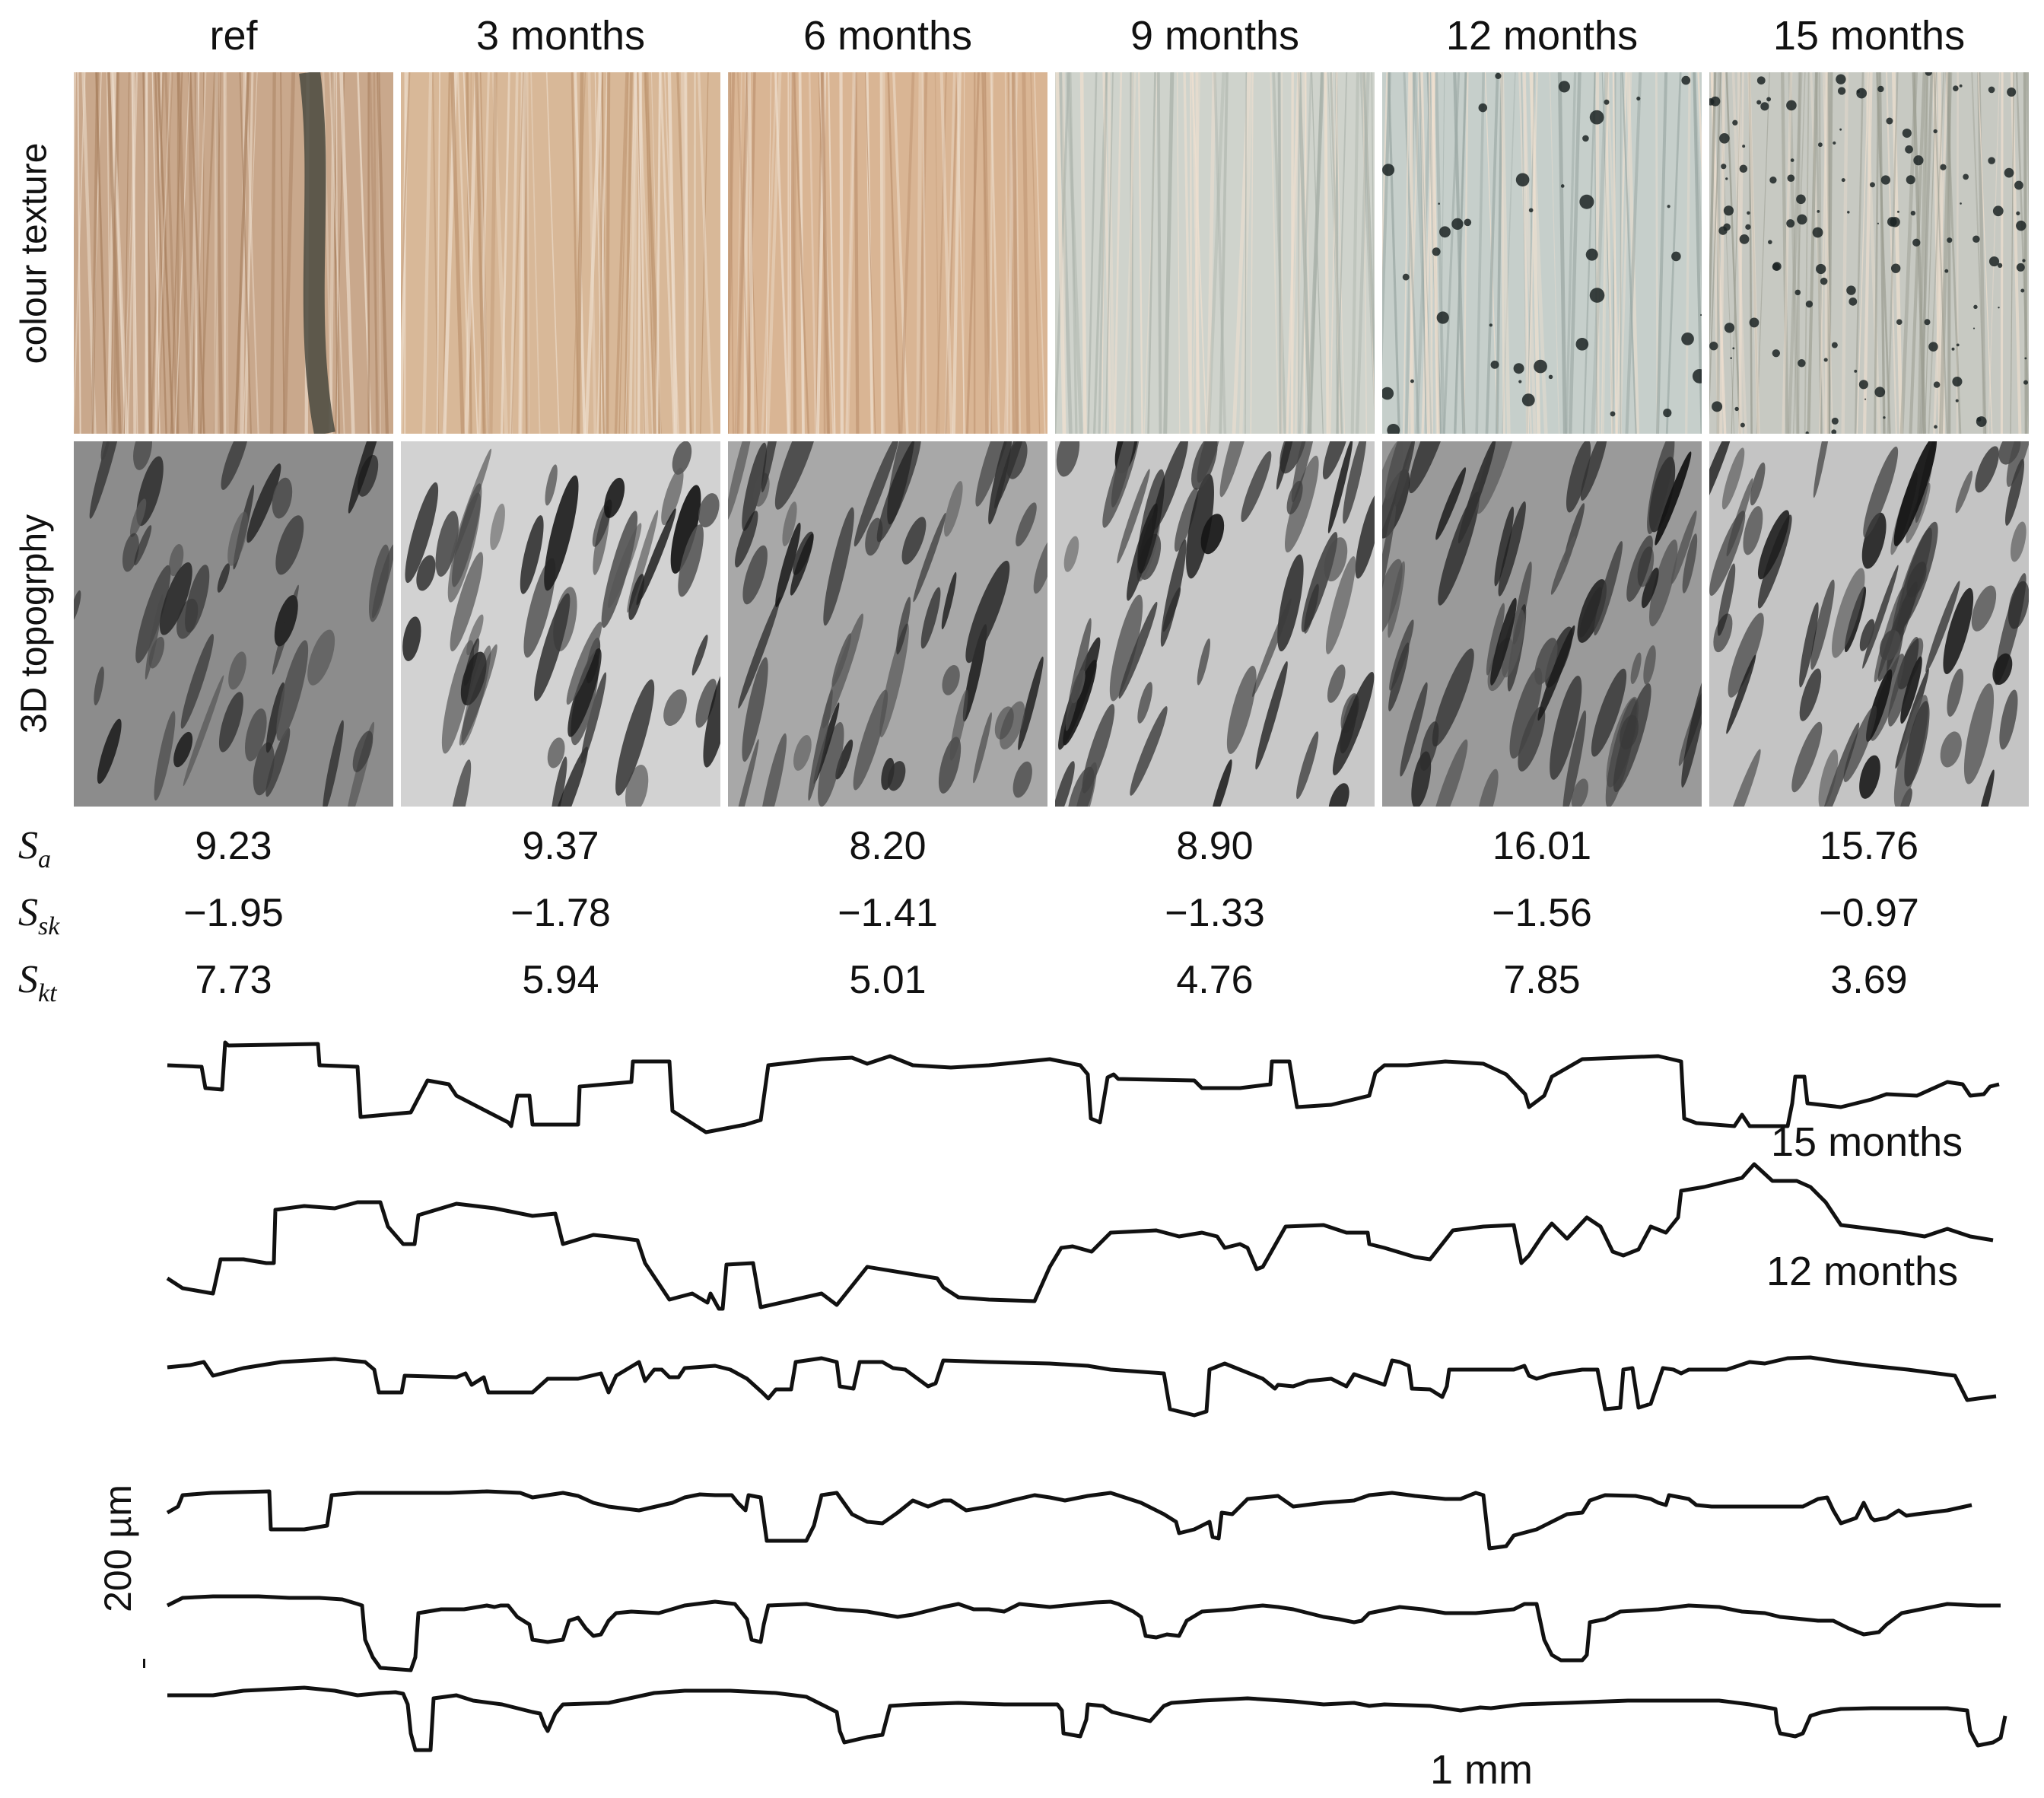  I want to click on metric-value-sk-4: −1.56, so click(1542, 913).